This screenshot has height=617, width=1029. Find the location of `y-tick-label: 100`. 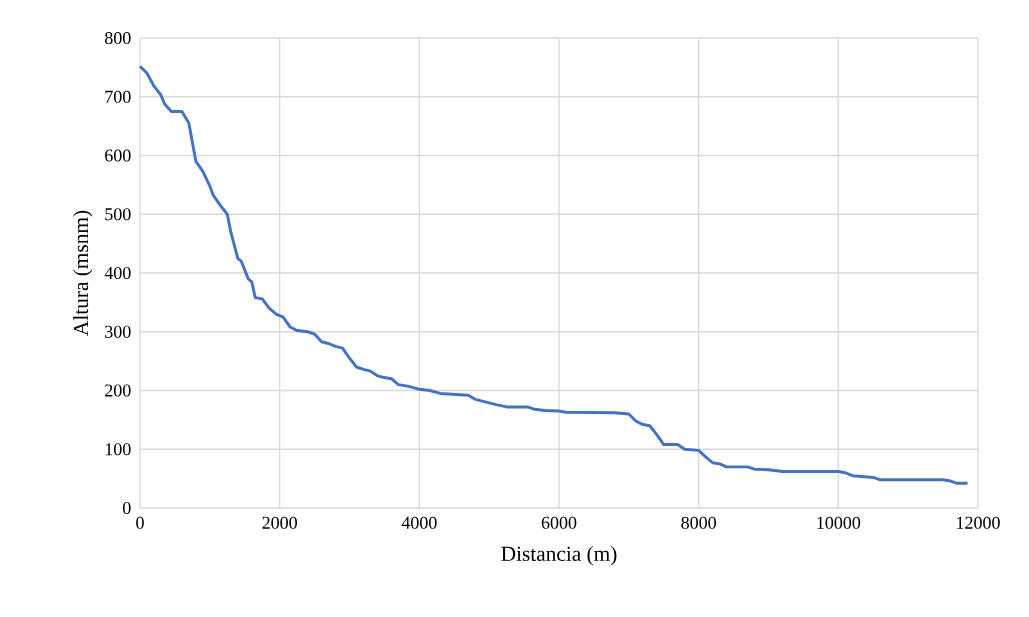

y-tick-label: 100 is located at coordinates (118, 449).